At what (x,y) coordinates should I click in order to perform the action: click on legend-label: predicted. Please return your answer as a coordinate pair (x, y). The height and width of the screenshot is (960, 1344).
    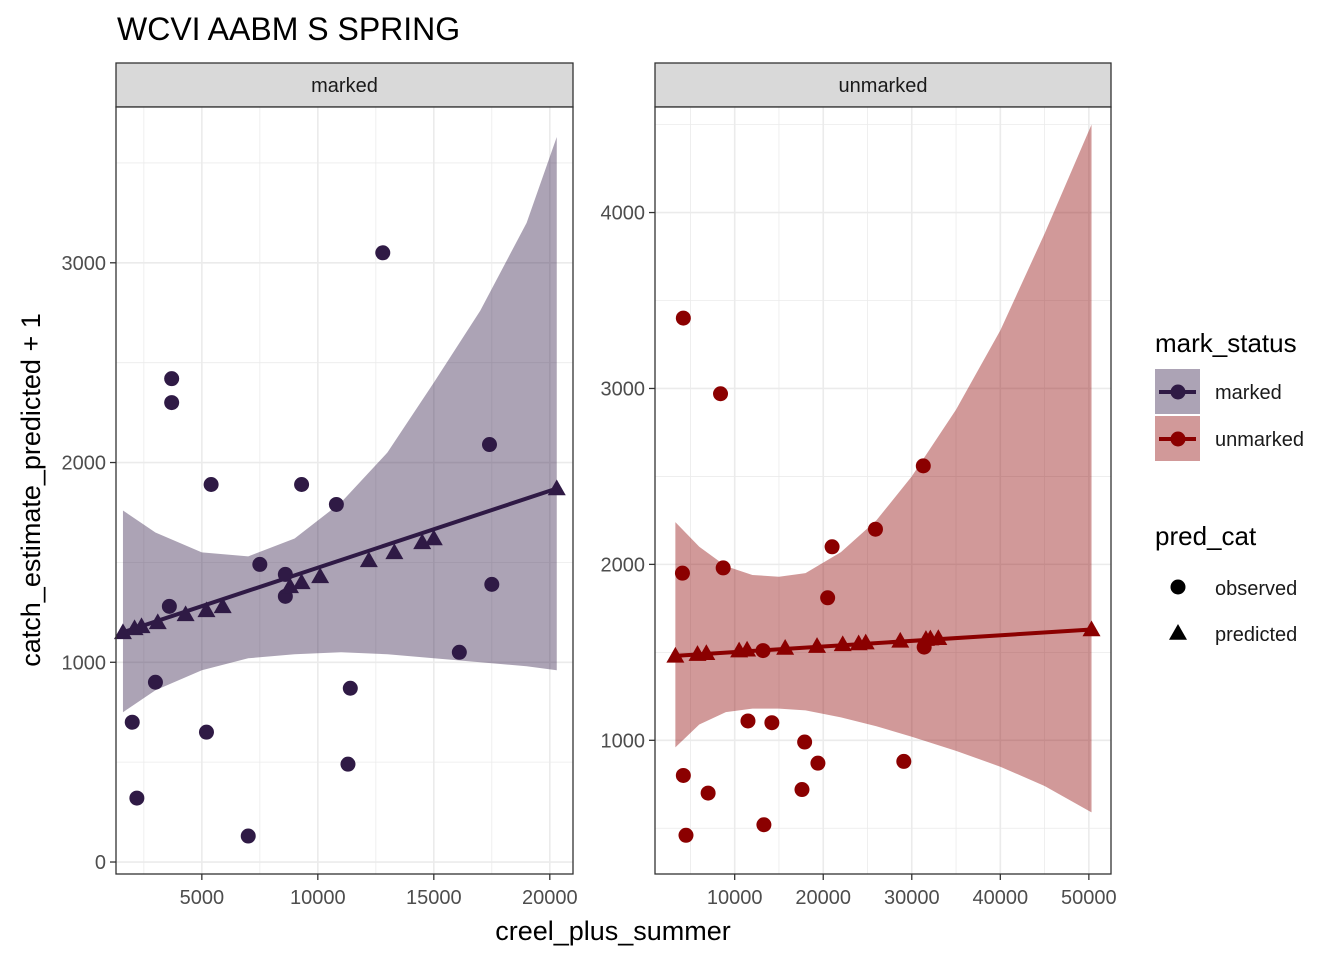
    Looking at the image, I should click on (1256, 635).